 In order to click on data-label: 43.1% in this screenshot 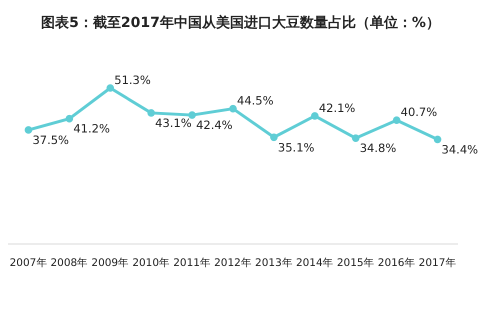, I will do `click(173, 123)`.